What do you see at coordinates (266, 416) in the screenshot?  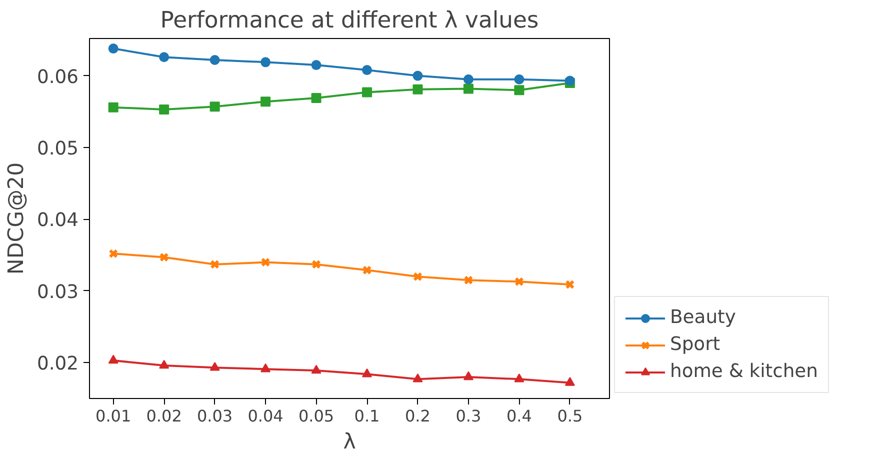 I see `x-tick-label: 0.04` at bounding box center [266, 416].